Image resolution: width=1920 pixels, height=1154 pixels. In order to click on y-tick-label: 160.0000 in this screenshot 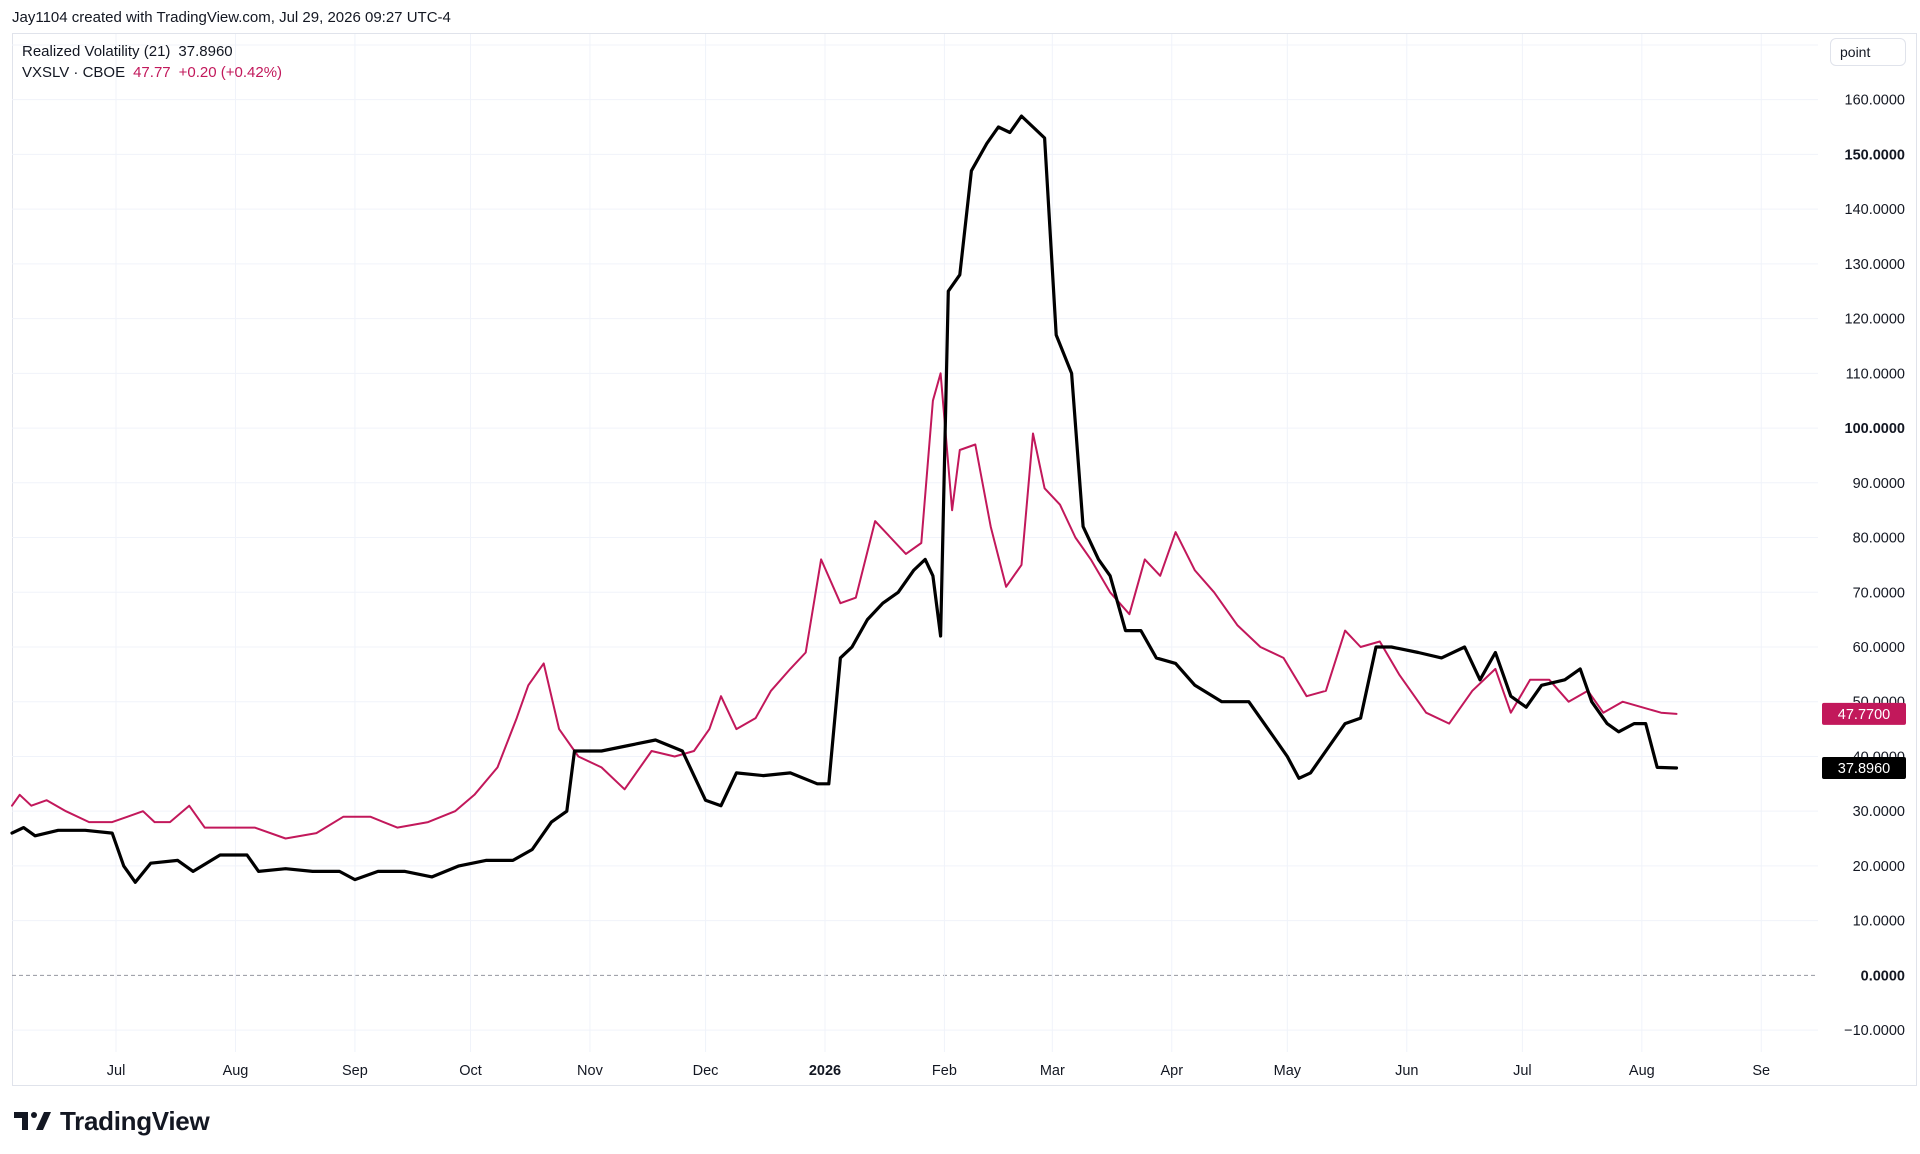, I will do `click(1875, 101)`.